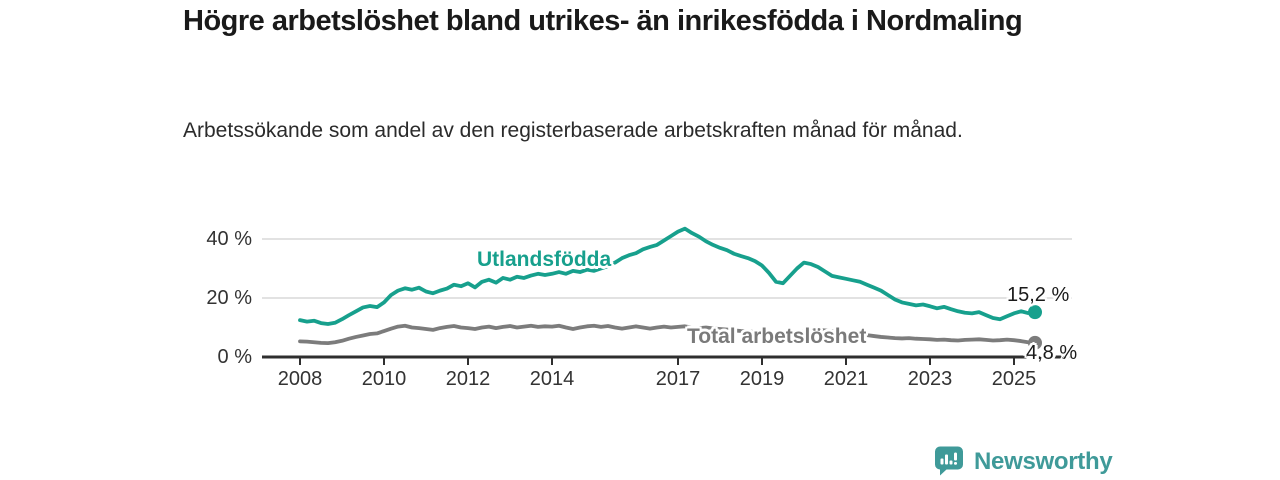  What do you see at coordinates (300, 379) in the screenshot?
I see `x-tick-label: 2008` at bounding box center [300, 379].